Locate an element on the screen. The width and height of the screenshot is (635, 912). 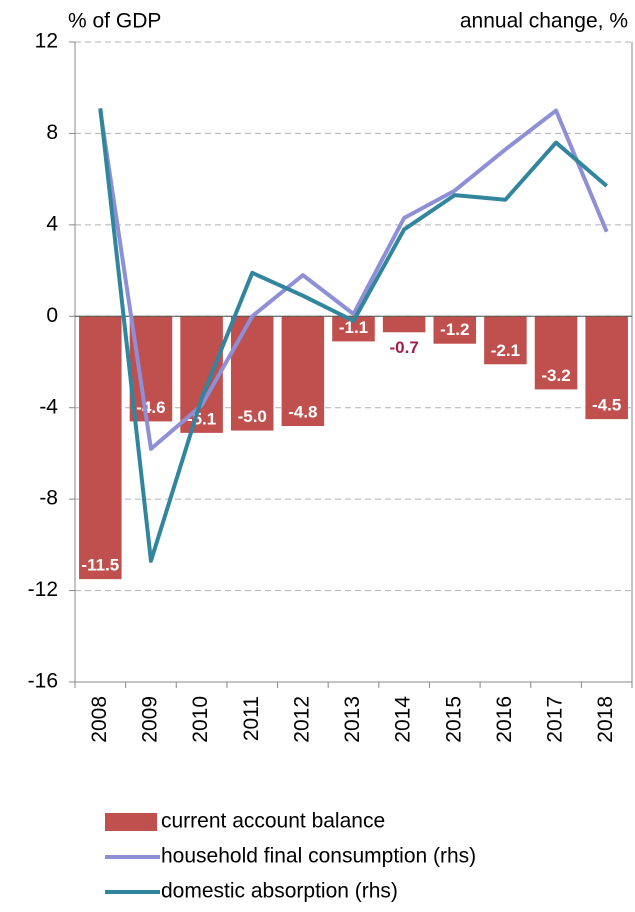
bar-label: -1.1 is located at coordinates (353, 327).